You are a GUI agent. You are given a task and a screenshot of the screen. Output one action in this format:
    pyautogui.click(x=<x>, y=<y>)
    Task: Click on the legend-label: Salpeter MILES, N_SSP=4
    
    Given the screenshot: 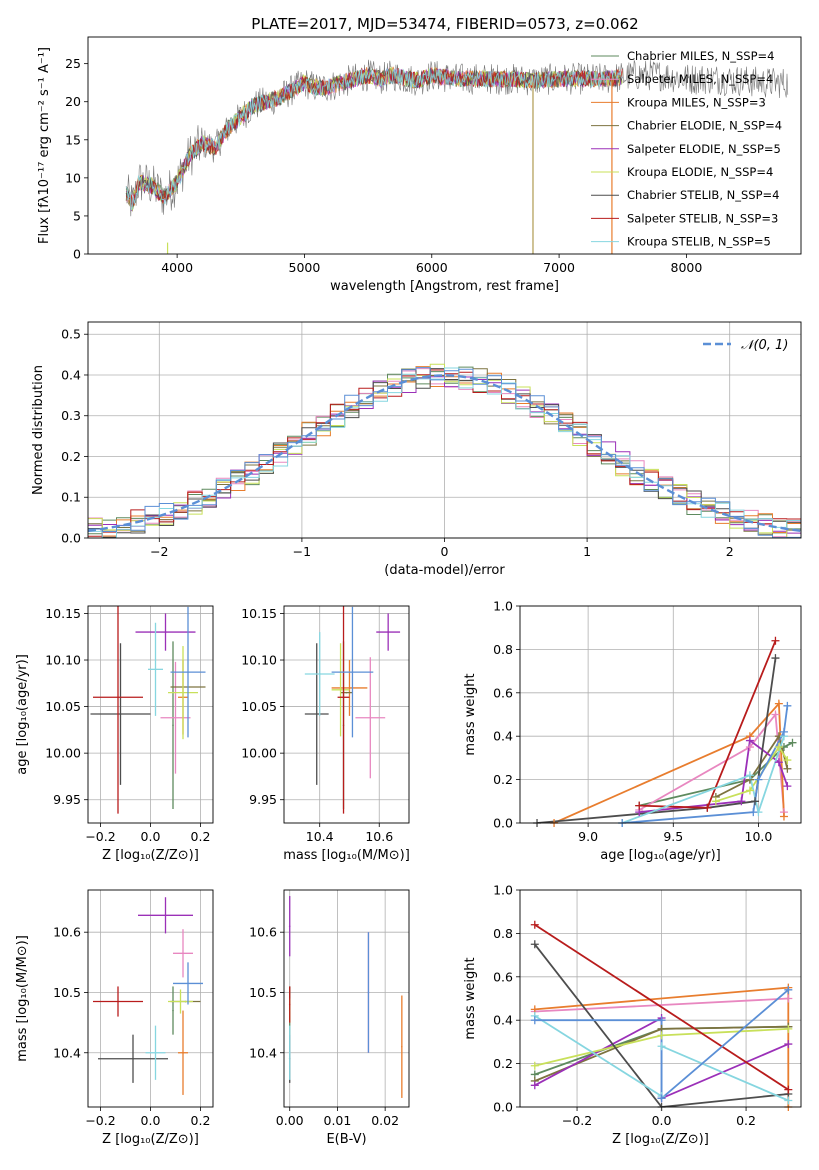 What is the action you would take?
    pyautogui.click(x=700, y=79)
    